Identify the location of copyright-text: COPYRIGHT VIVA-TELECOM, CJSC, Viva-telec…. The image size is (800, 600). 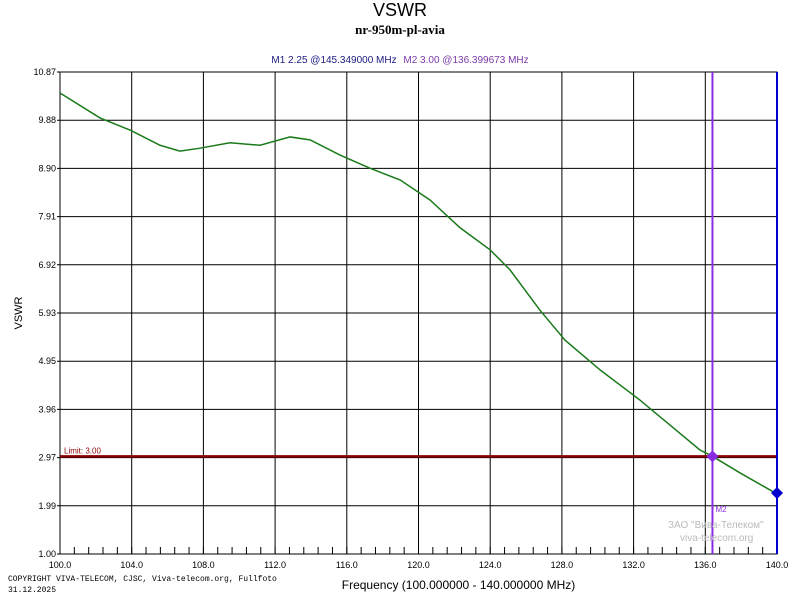
(142, 579).